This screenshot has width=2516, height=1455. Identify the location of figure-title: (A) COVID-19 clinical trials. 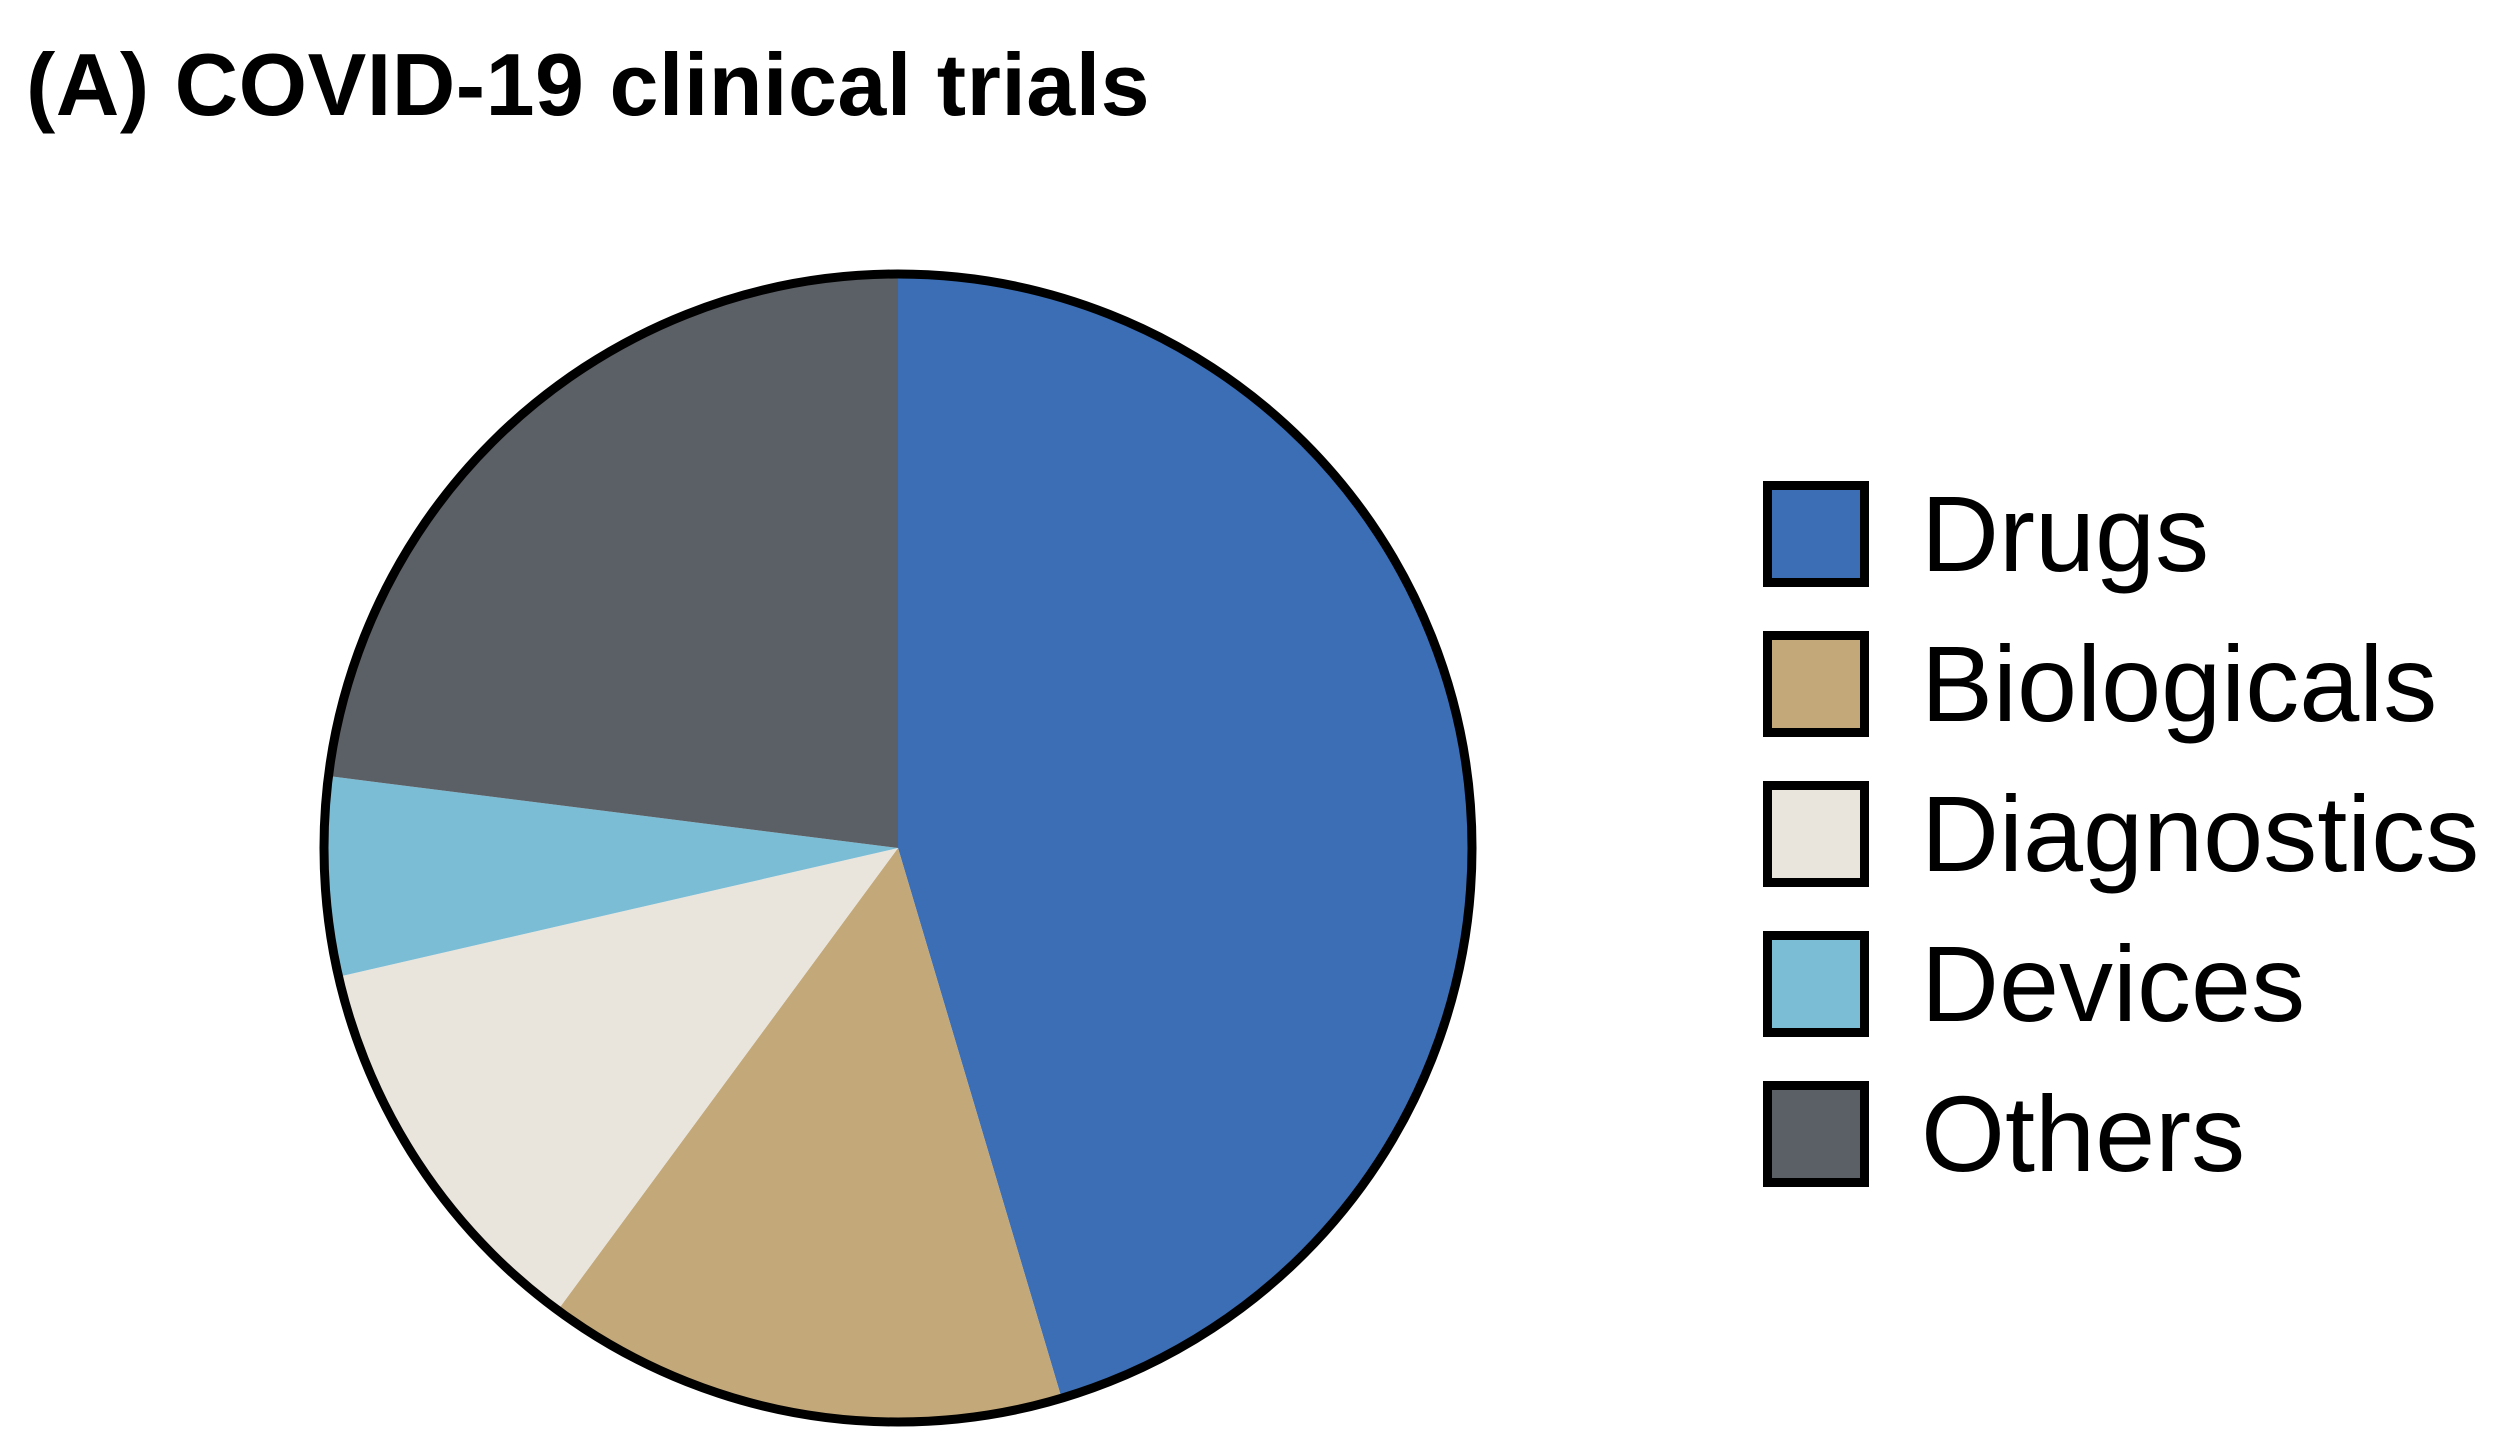
(588, 84).